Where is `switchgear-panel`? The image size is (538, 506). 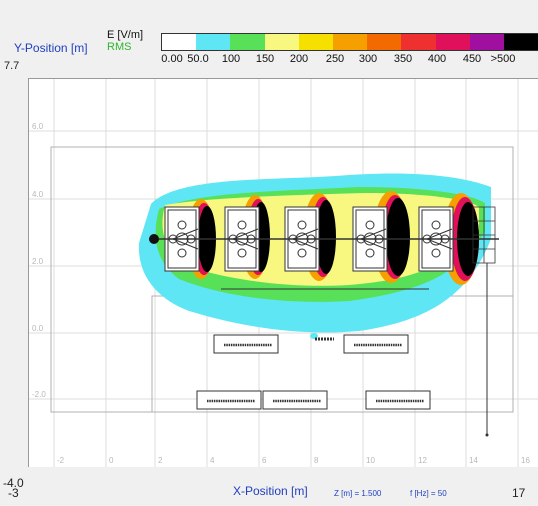 switchgear-panel is located at coordinates (484, 235).